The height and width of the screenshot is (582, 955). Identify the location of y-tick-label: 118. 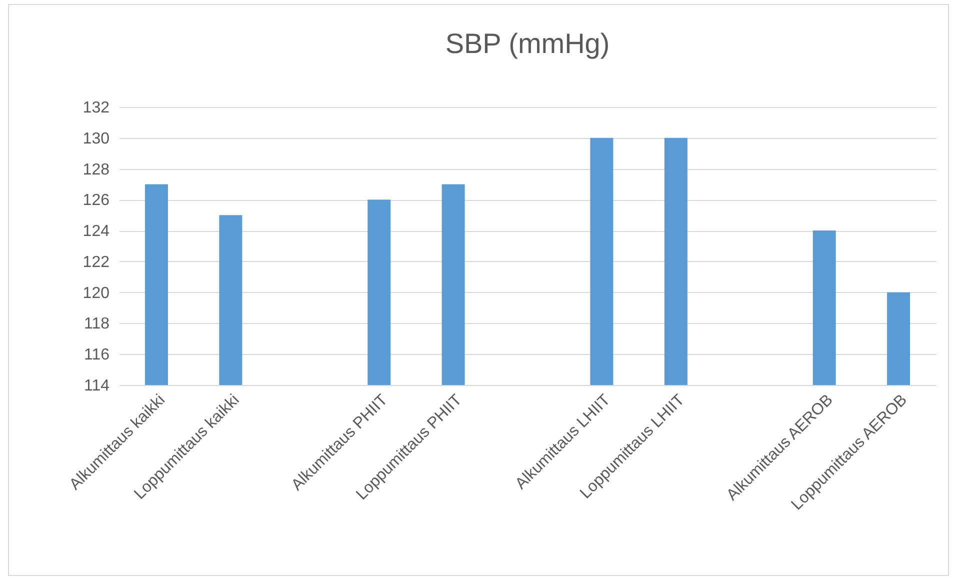
(97, 324).